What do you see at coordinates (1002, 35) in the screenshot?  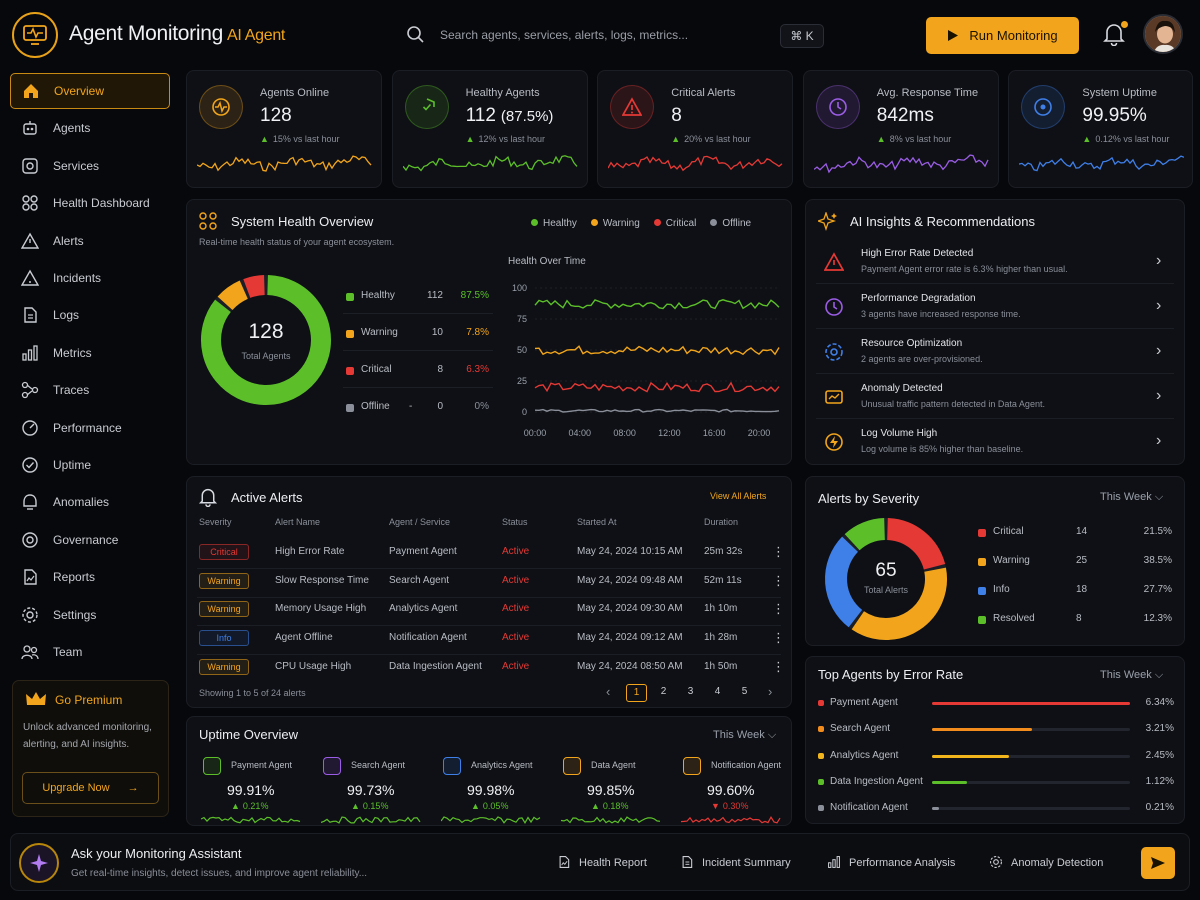 I see `run-monitoring-button: Run Monitoring` at bounding box center [1002, 35].